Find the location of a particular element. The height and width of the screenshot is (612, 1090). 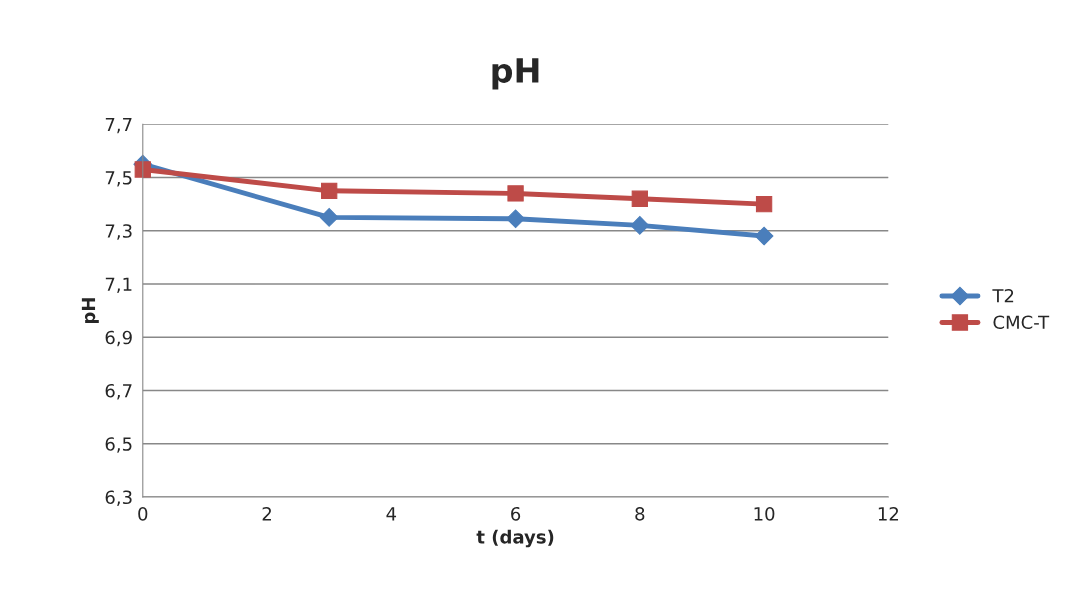

y-axis-title: pH is located at coordinates (90, 311).